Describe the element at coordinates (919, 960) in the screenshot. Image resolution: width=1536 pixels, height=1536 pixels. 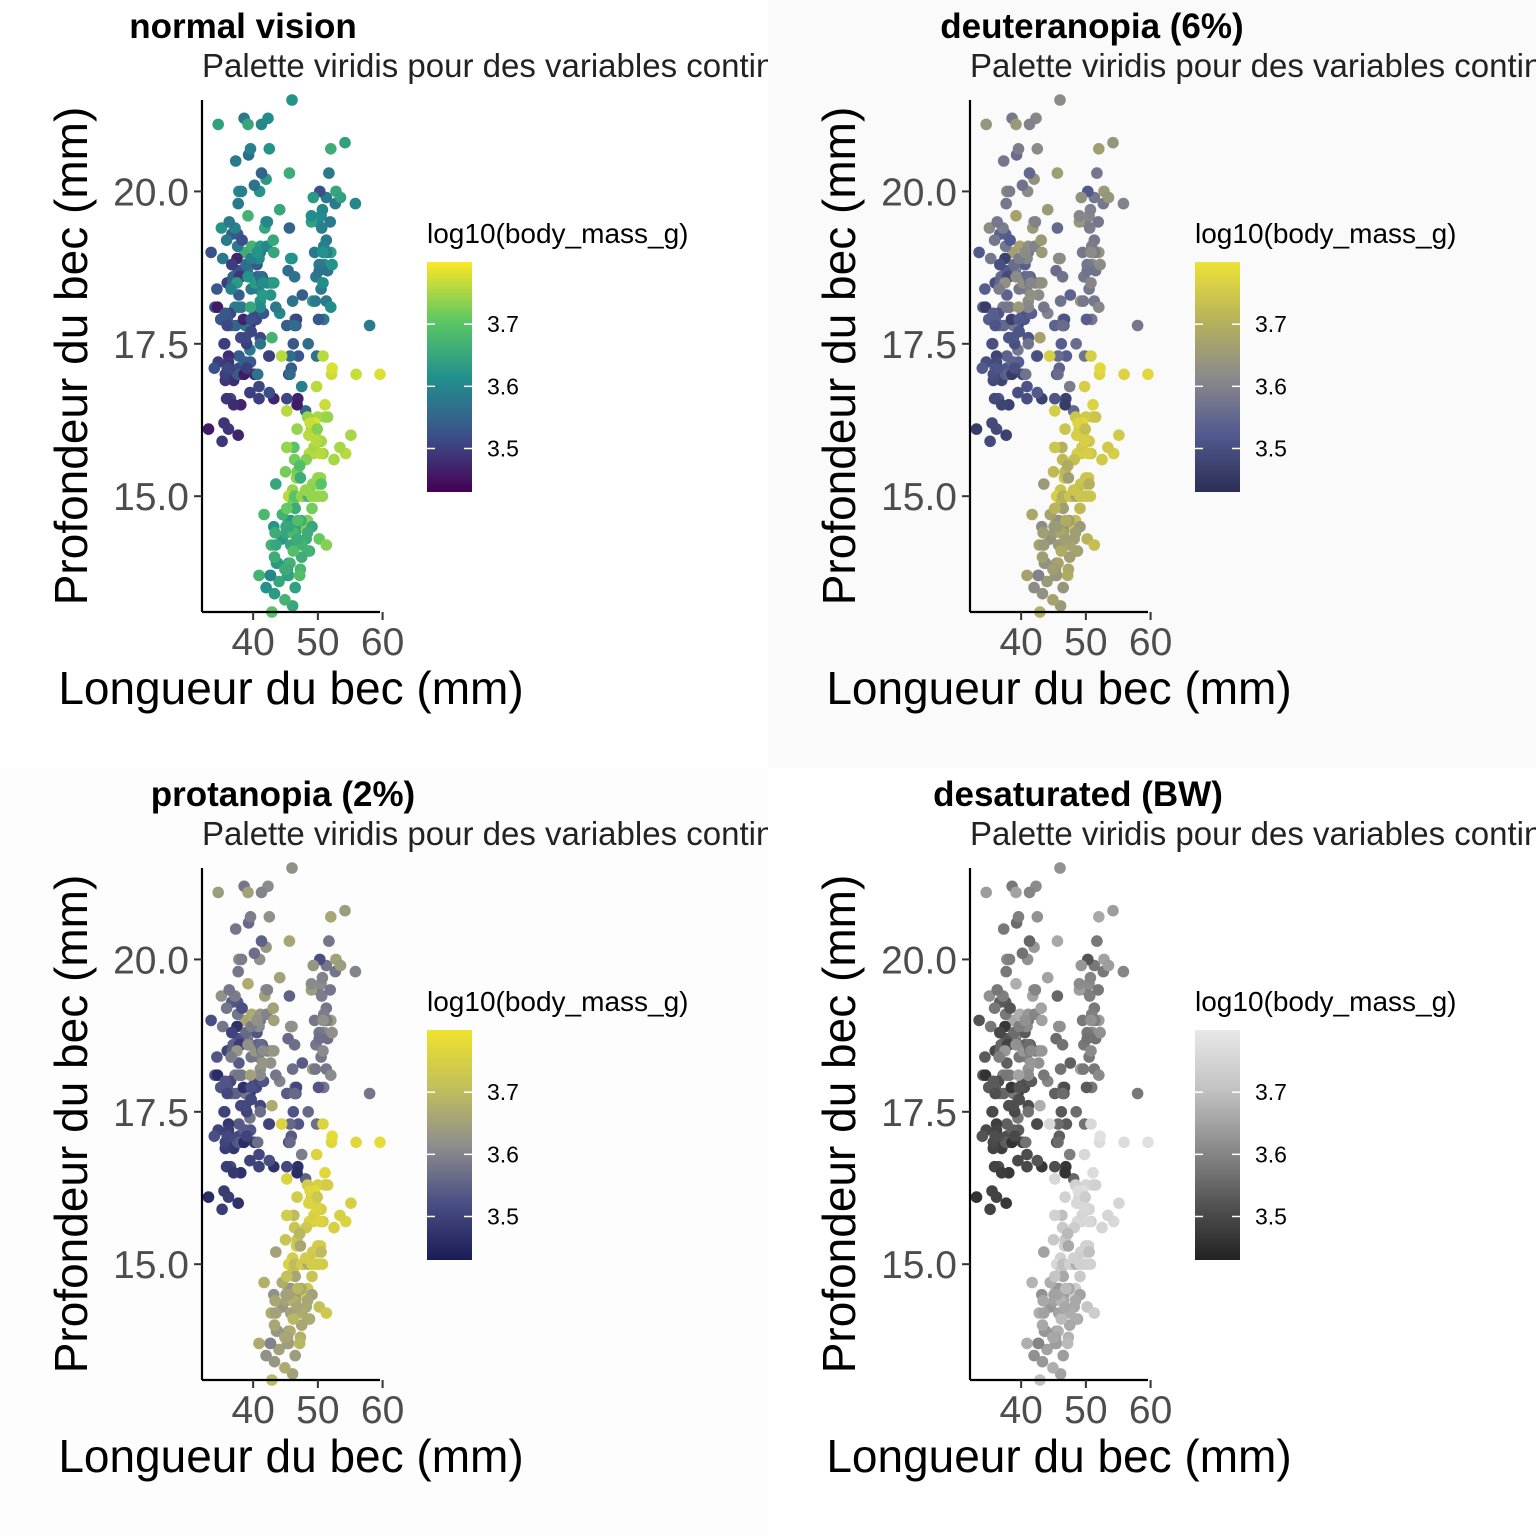
I see `y-tick-label: 20.0` at that location.